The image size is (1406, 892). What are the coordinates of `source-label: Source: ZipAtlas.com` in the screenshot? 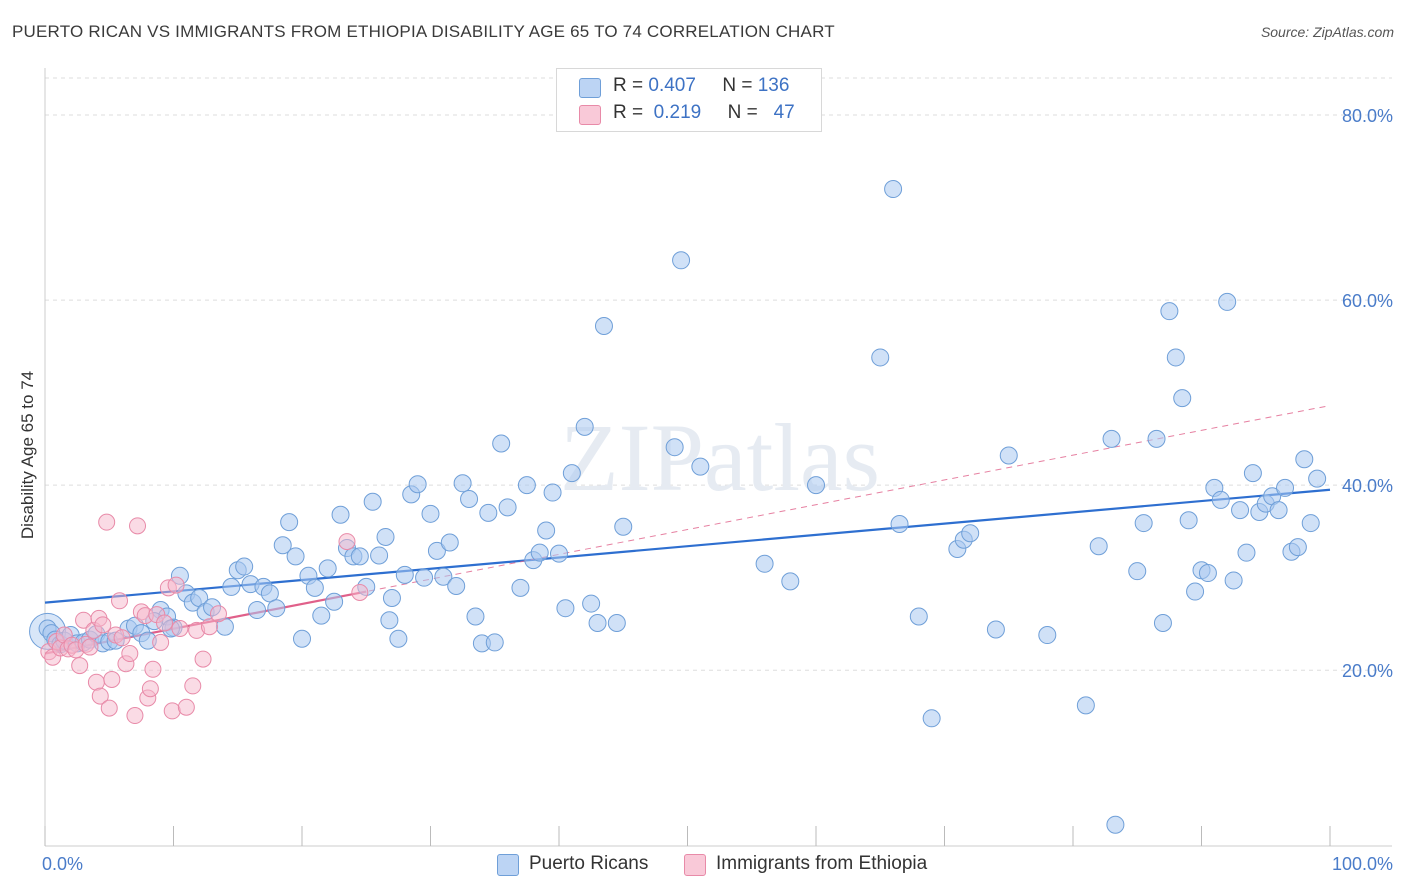 It's located at (1327, 32).